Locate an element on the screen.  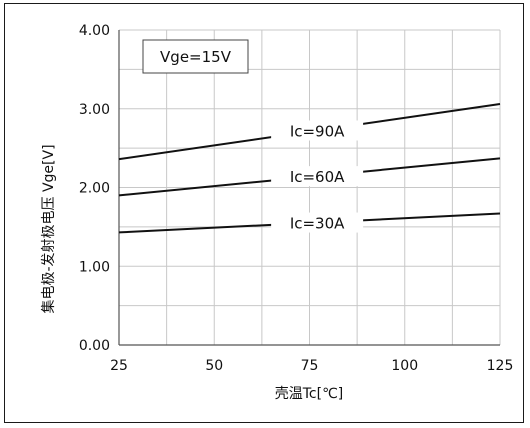
series-label-1: Ic=90A is located at coordinates (317, 131).